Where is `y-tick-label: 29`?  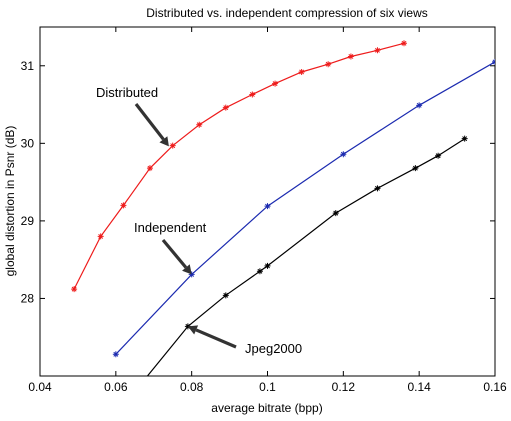 y-tick-label: 29 is located at coordinates (28, 221).